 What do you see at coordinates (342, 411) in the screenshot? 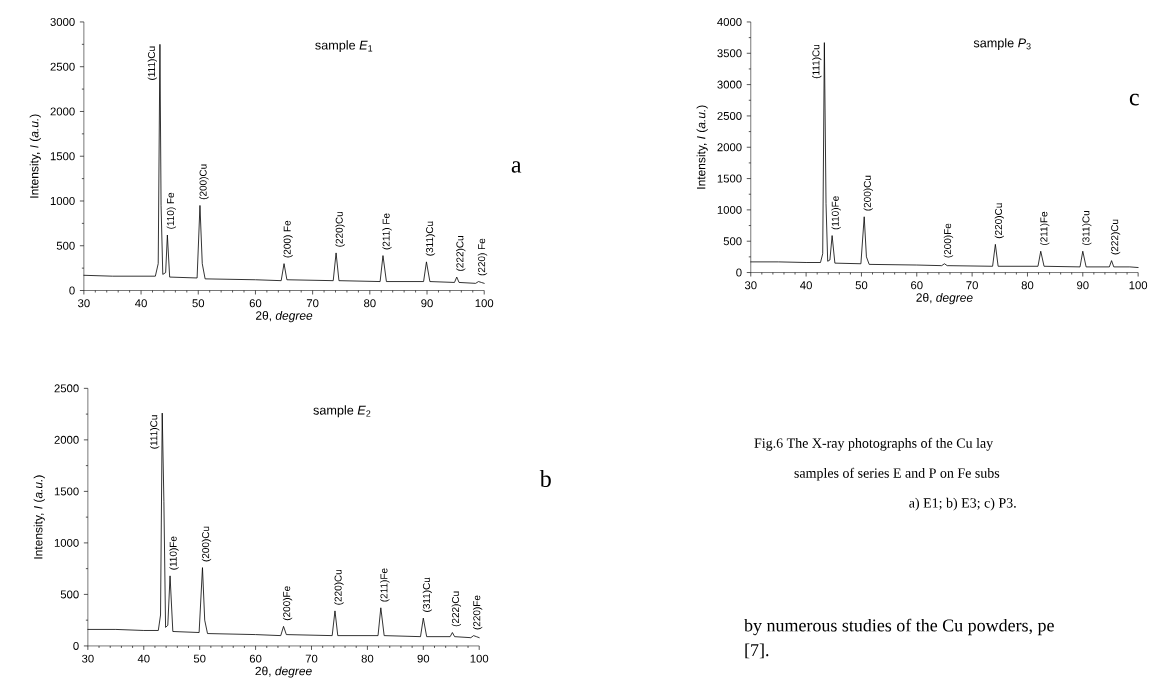
I see `text: sample E$_{2}$` at bounding box center [342, 411].